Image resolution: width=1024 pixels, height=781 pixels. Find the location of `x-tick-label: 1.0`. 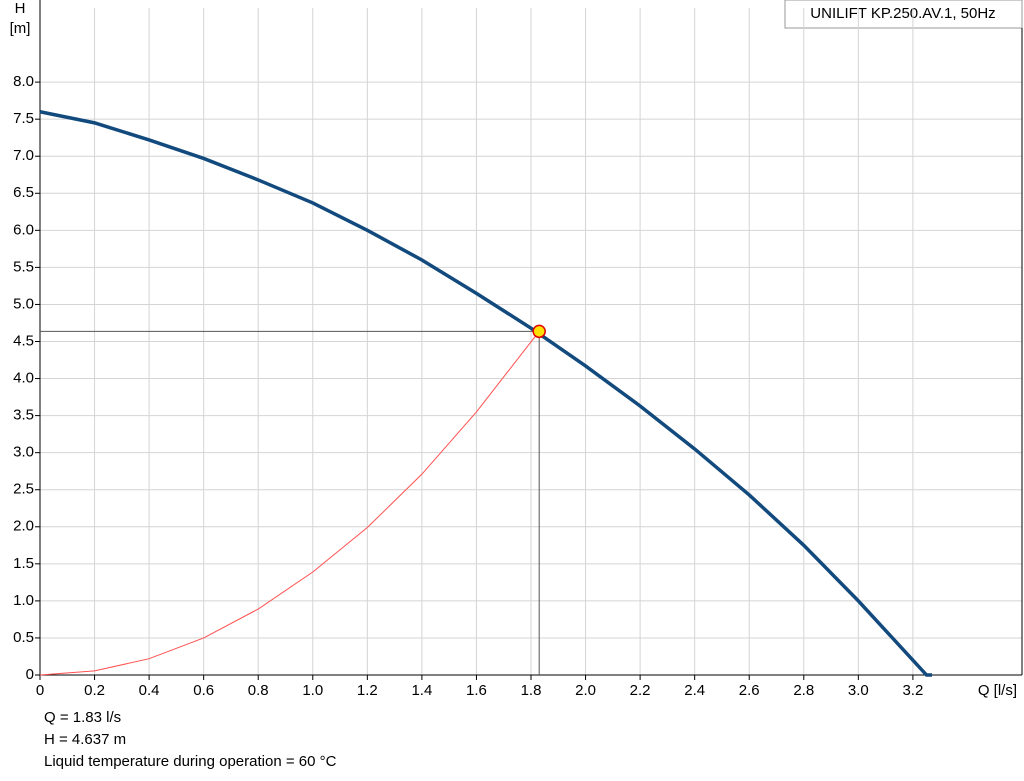

x-tick-label: 1.0 is located at coordinates (312, 690).